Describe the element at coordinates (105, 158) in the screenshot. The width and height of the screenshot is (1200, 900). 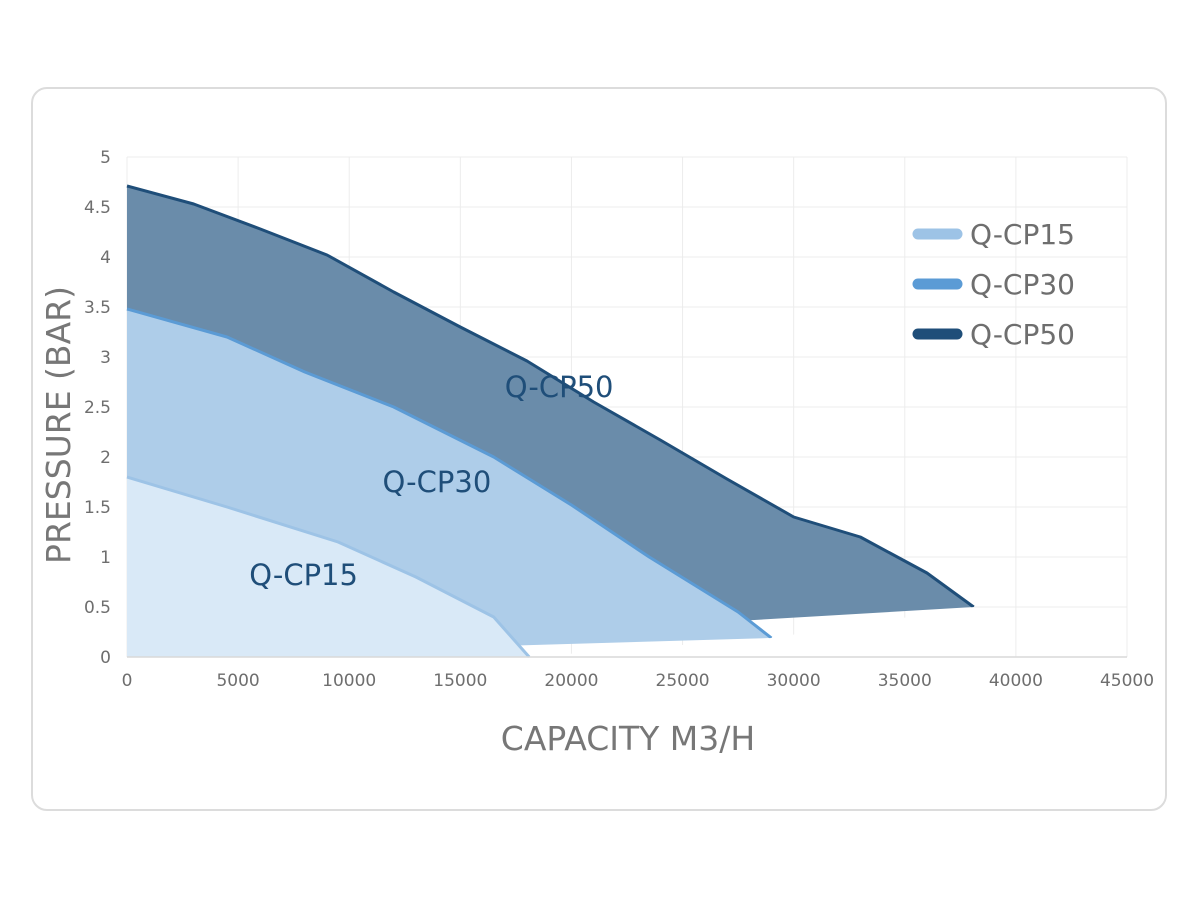
I see `y-tick-label: 5` at that location.